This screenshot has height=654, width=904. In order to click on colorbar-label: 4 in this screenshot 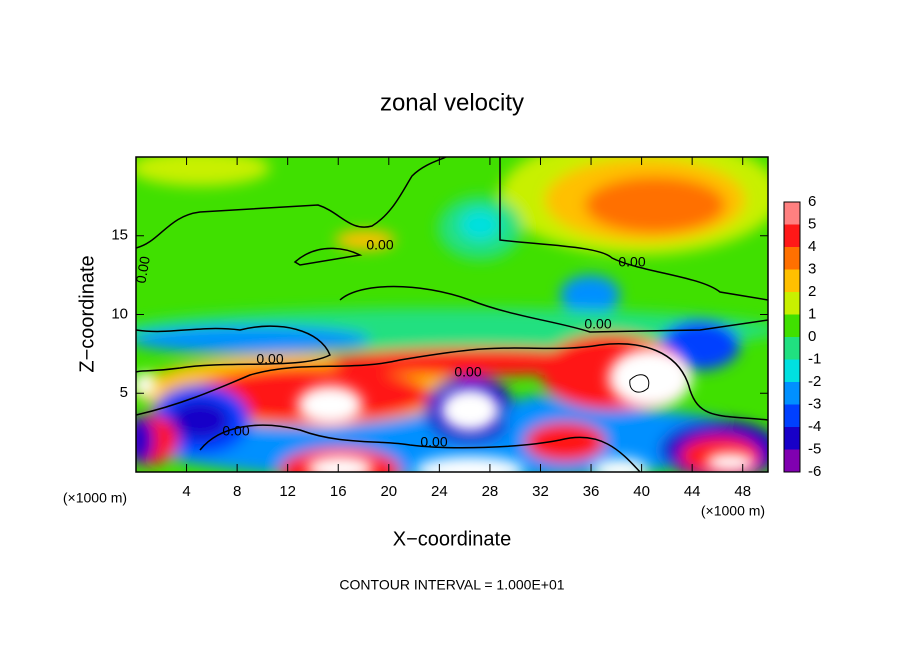, I will do `click(812, 246)`.